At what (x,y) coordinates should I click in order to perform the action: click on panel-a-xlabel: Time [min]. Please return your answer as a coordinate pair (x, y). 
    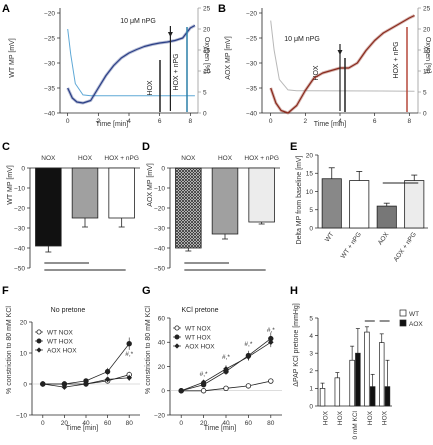
    Looking at the image, I should click on (112, 124).